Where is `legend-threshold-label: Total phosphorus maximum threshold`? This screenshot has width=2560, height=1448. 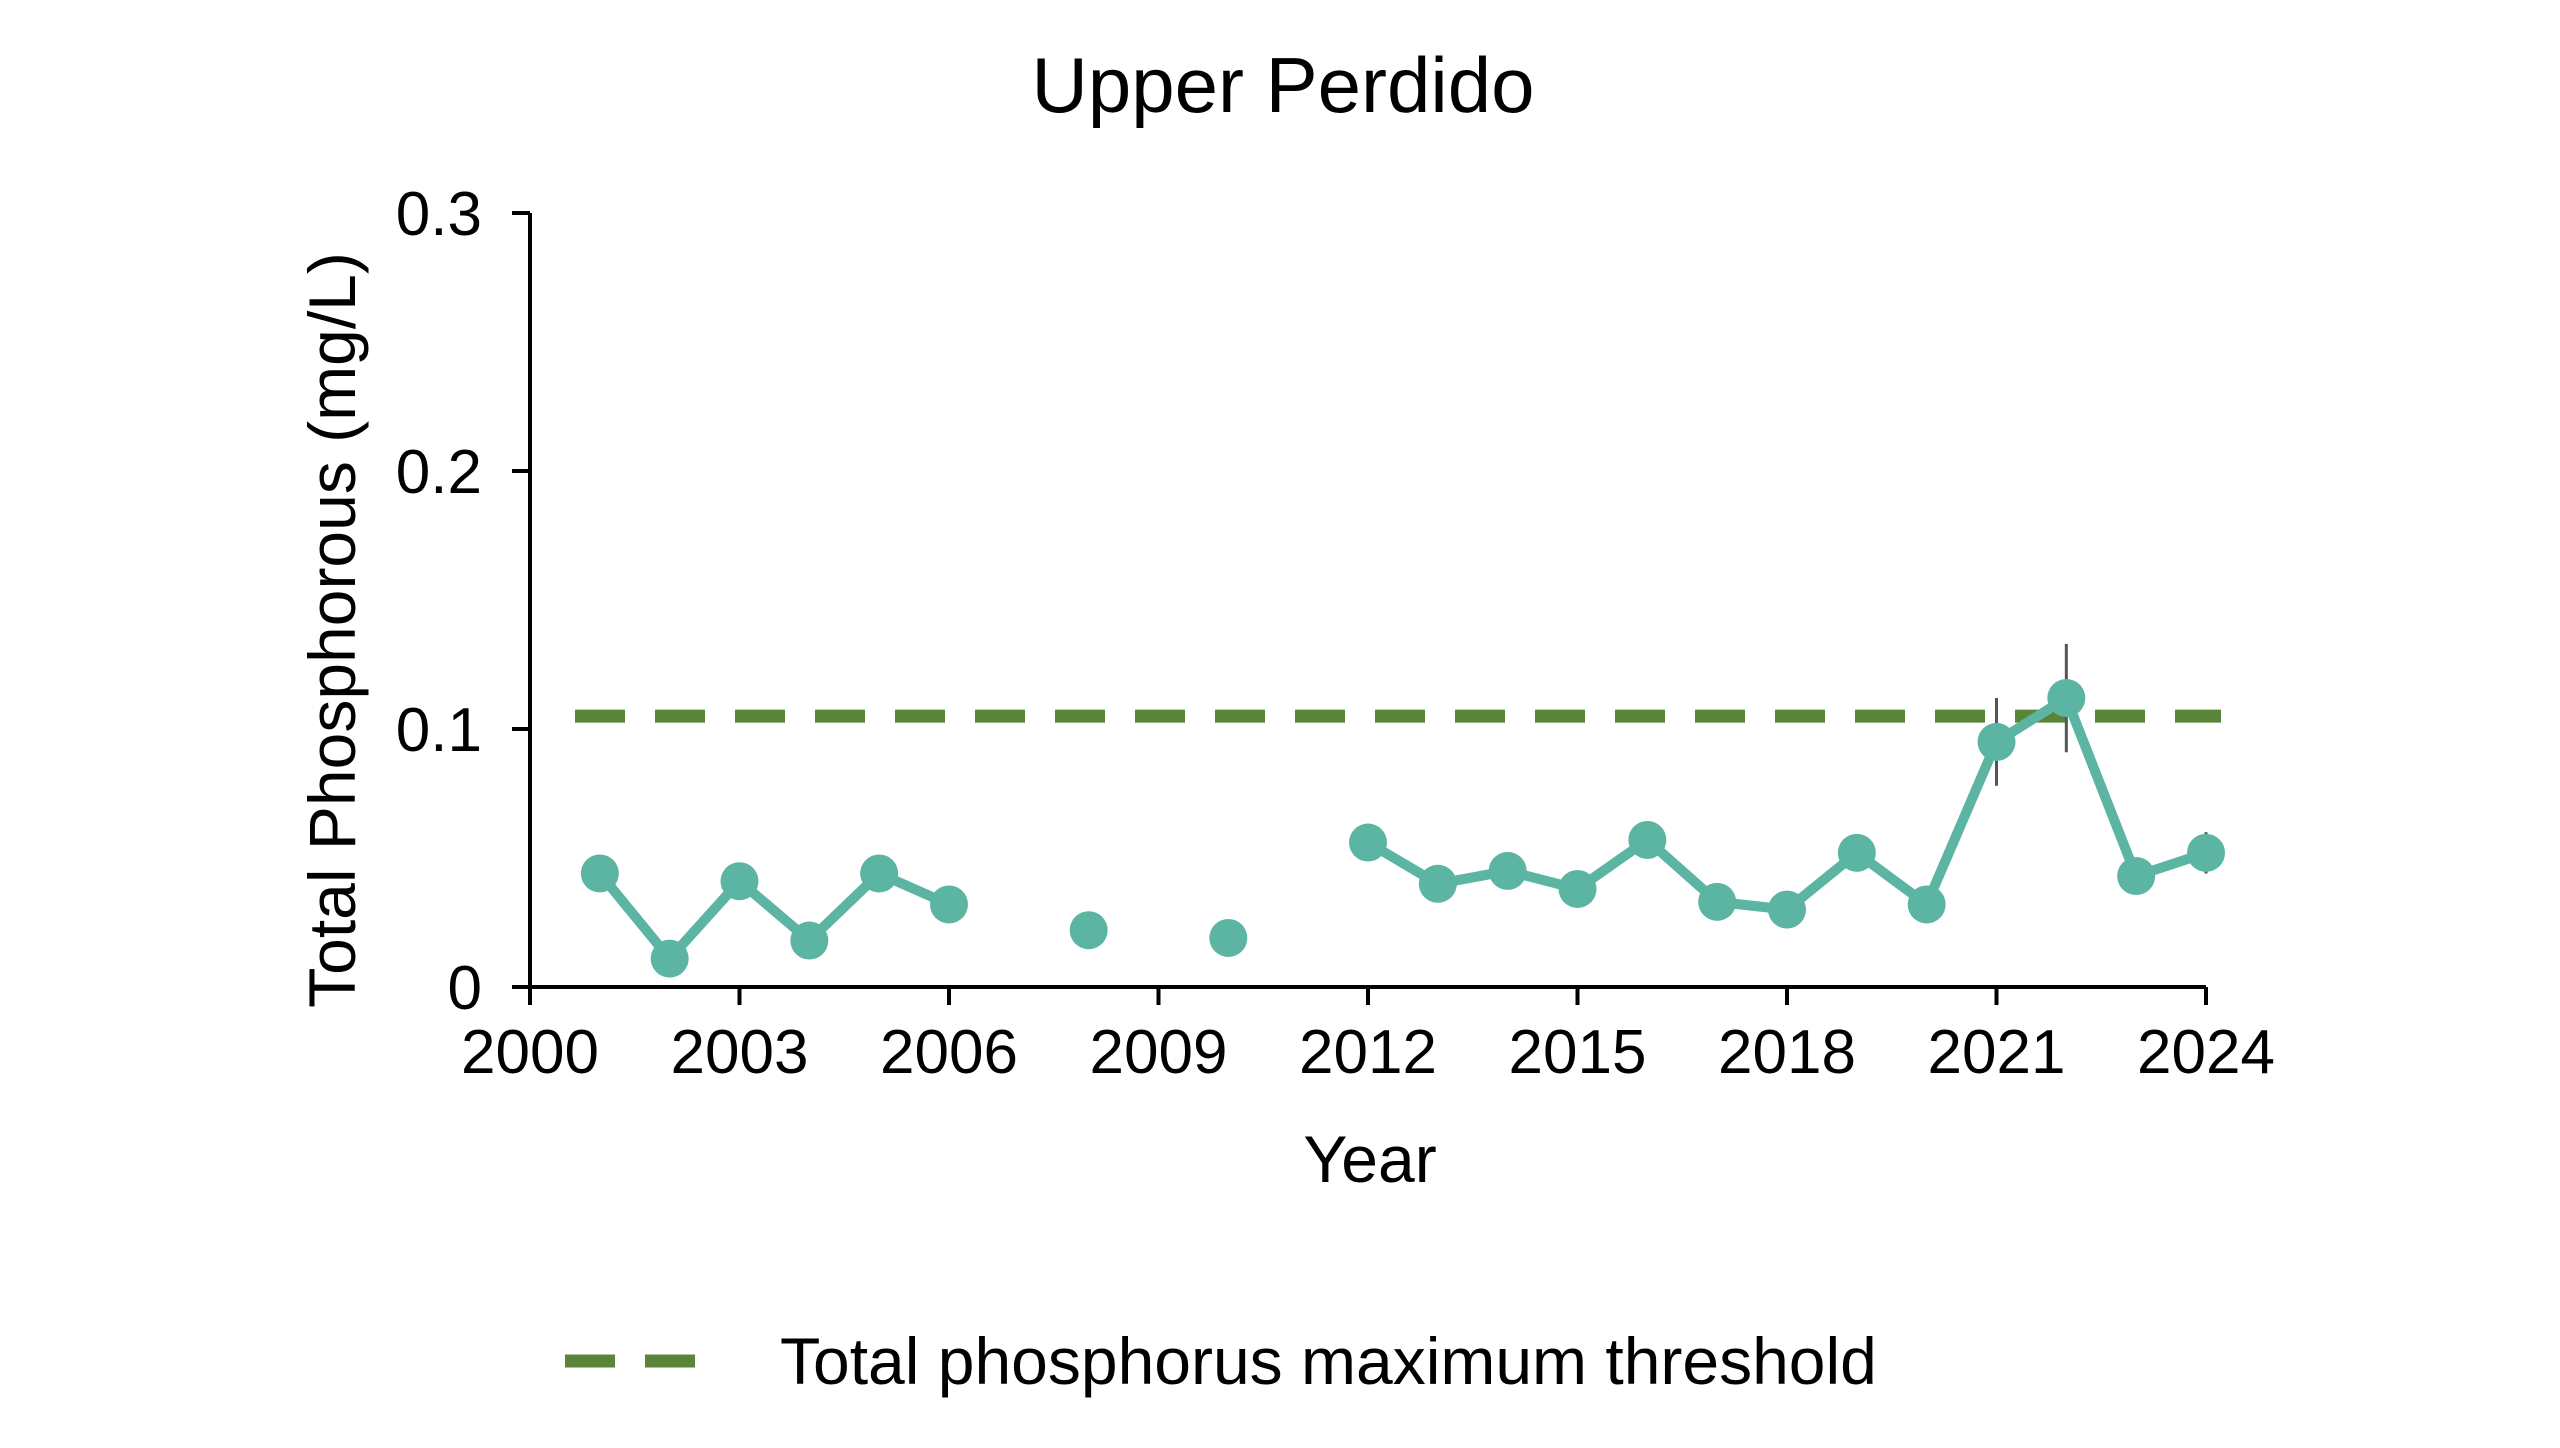
legend-threshold-label: Total phosphorus maximum threshold is located at coordinates (1328, 1361).